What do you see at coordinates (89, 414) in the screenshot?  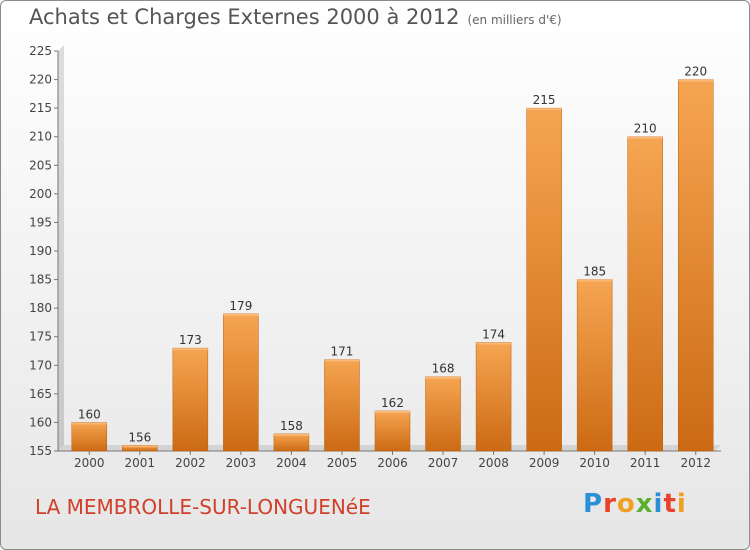 I see `data-label: 160` at bounding box center [89, 414].